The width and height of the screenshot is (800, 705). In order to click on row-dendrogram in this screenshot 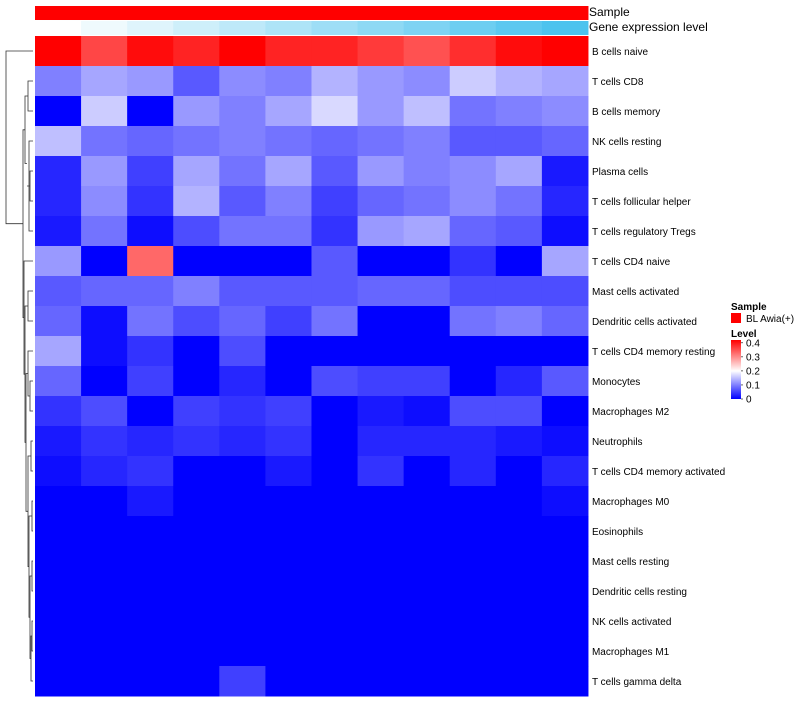, I will do `click(19, 366)`.